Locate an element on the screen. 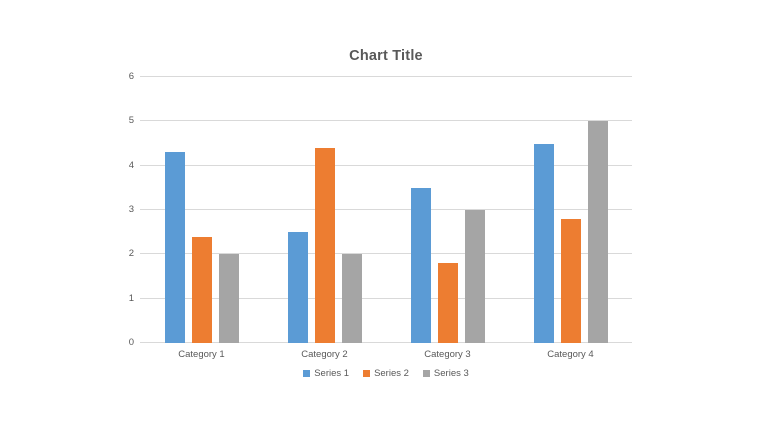  y-axis-tick-label: 3 is located at coordinates (131, 209).